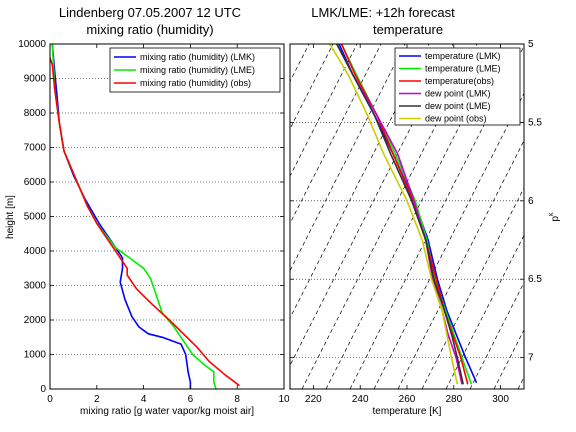 This screenshot has height=432, width=576. I want to click on x-tick-label: 6, so click(191, 399).